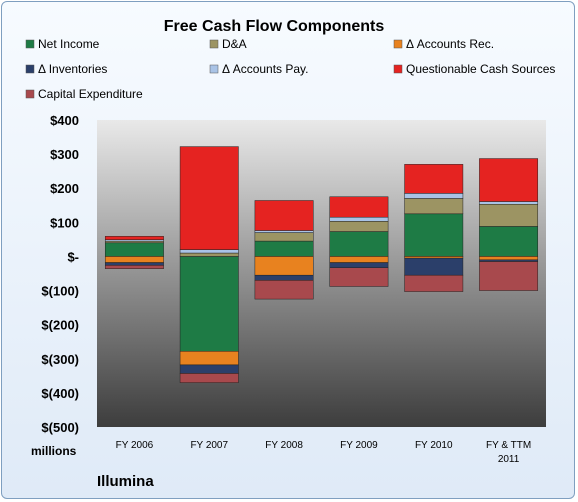 The height and width of the screenshot is (502, 578). I want to click on y-tick-label: $400, so click(64, 120).